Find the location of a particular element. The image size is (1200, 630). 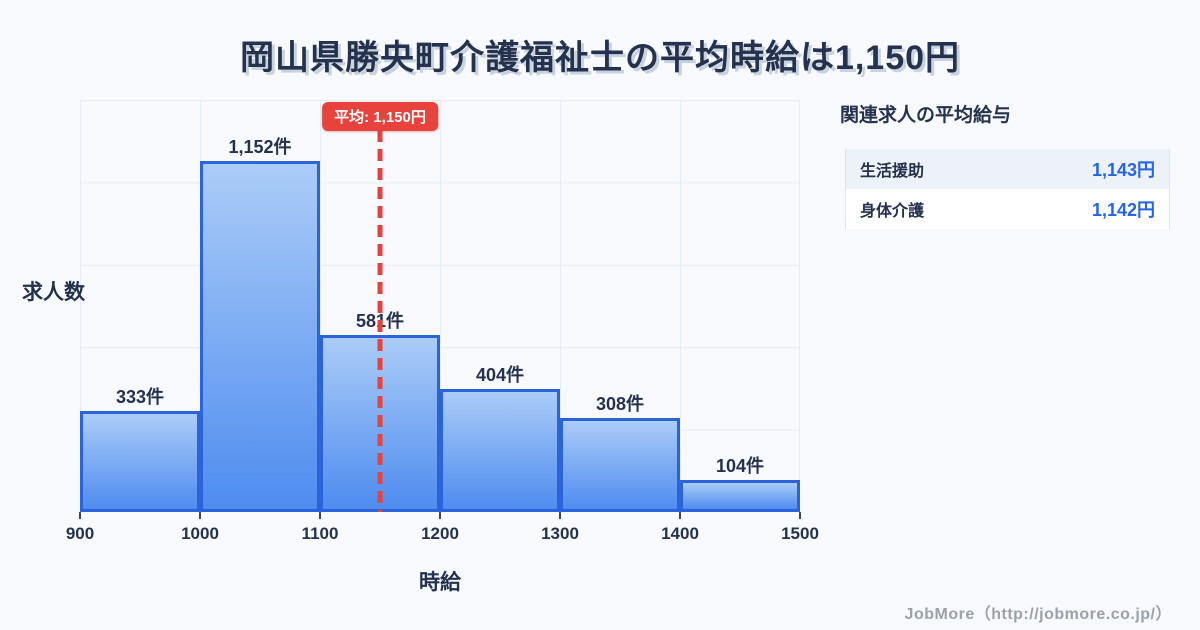

source-credit: JobMore（http://jobmore.co.jp/） is located at coordinates (1038, 614).